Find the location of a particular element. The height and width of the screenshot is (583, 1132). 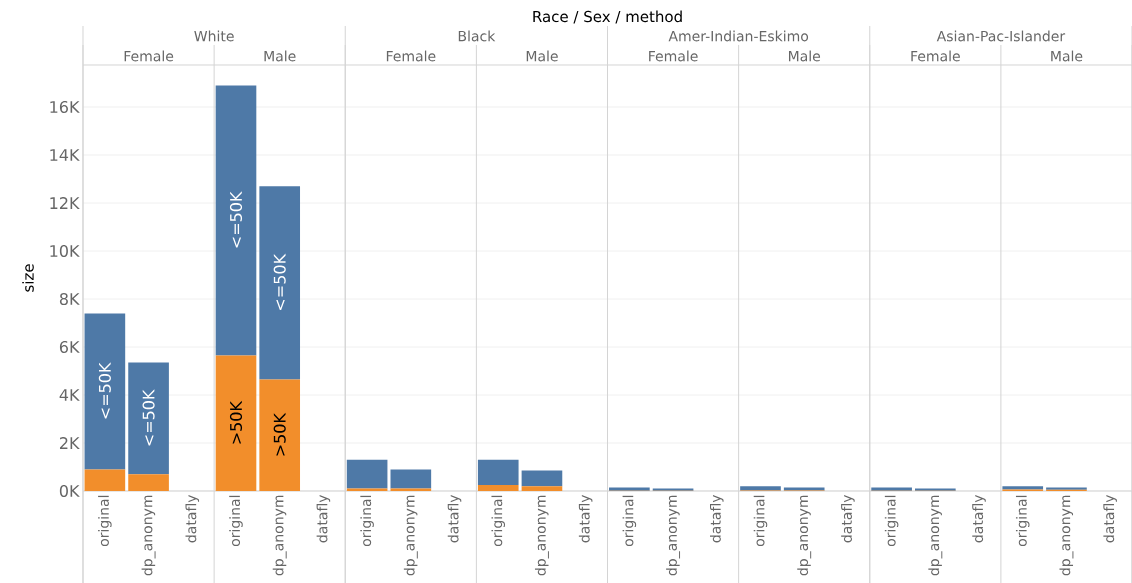

y-tick-label: 8K is located at coordinates (69, 299).